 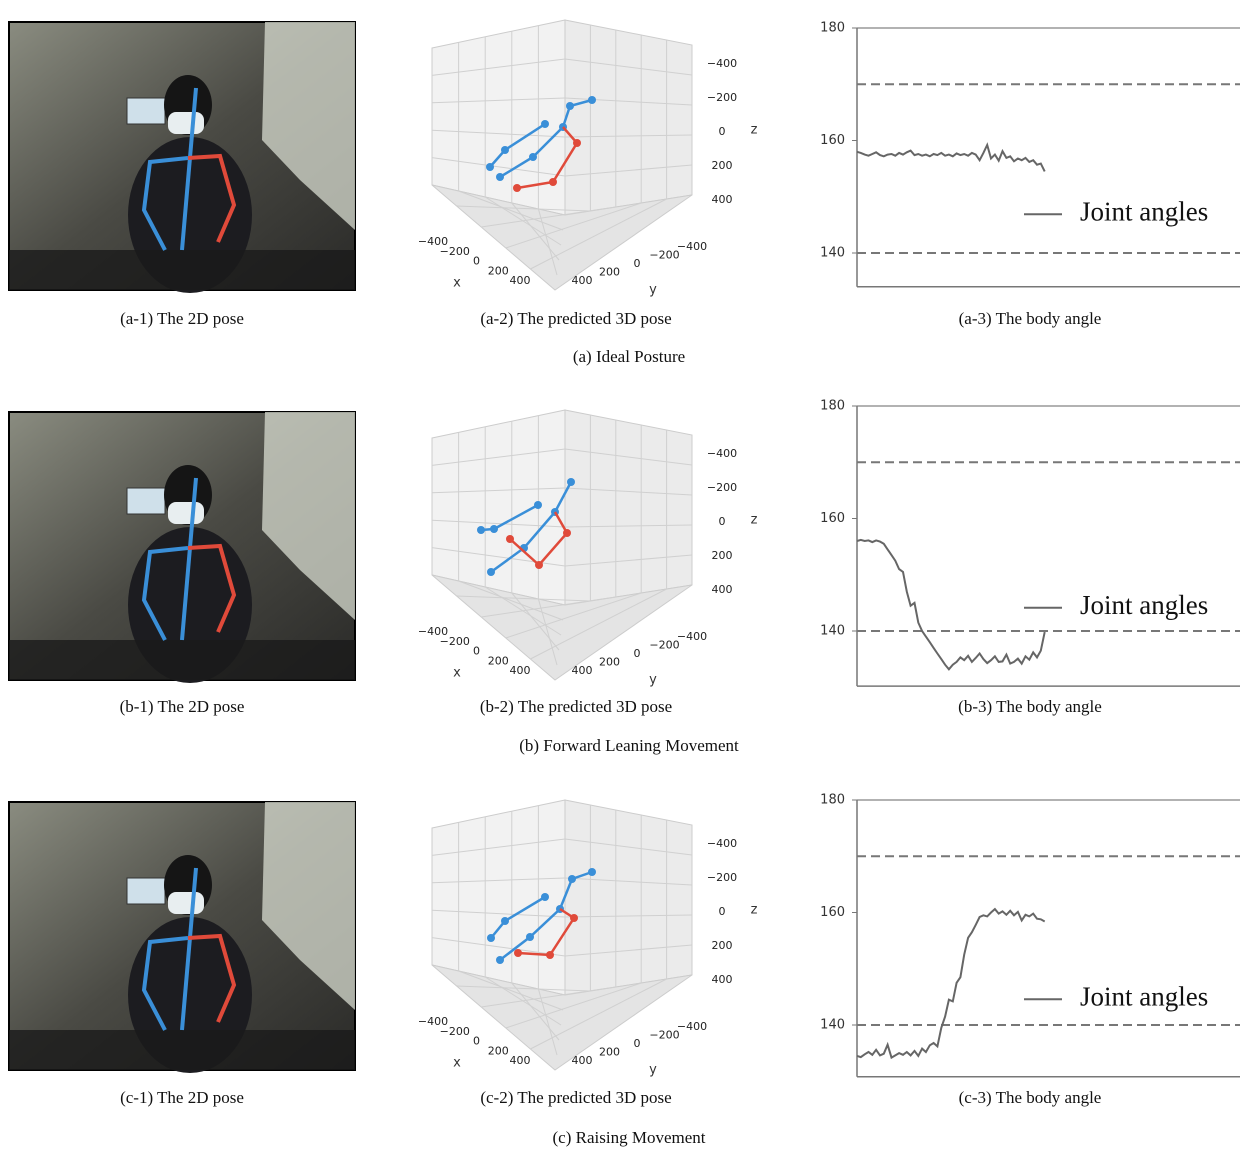 What do you see at coordinates (582, 280) in the screenshot?
I see `y-tick-label: 400` at bounding box center [582, 280].